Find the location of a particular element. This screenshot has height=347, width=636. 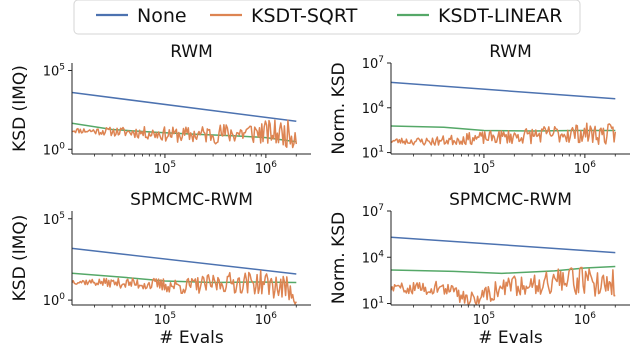

legend-entry: None is located at coordinates (141, 16).